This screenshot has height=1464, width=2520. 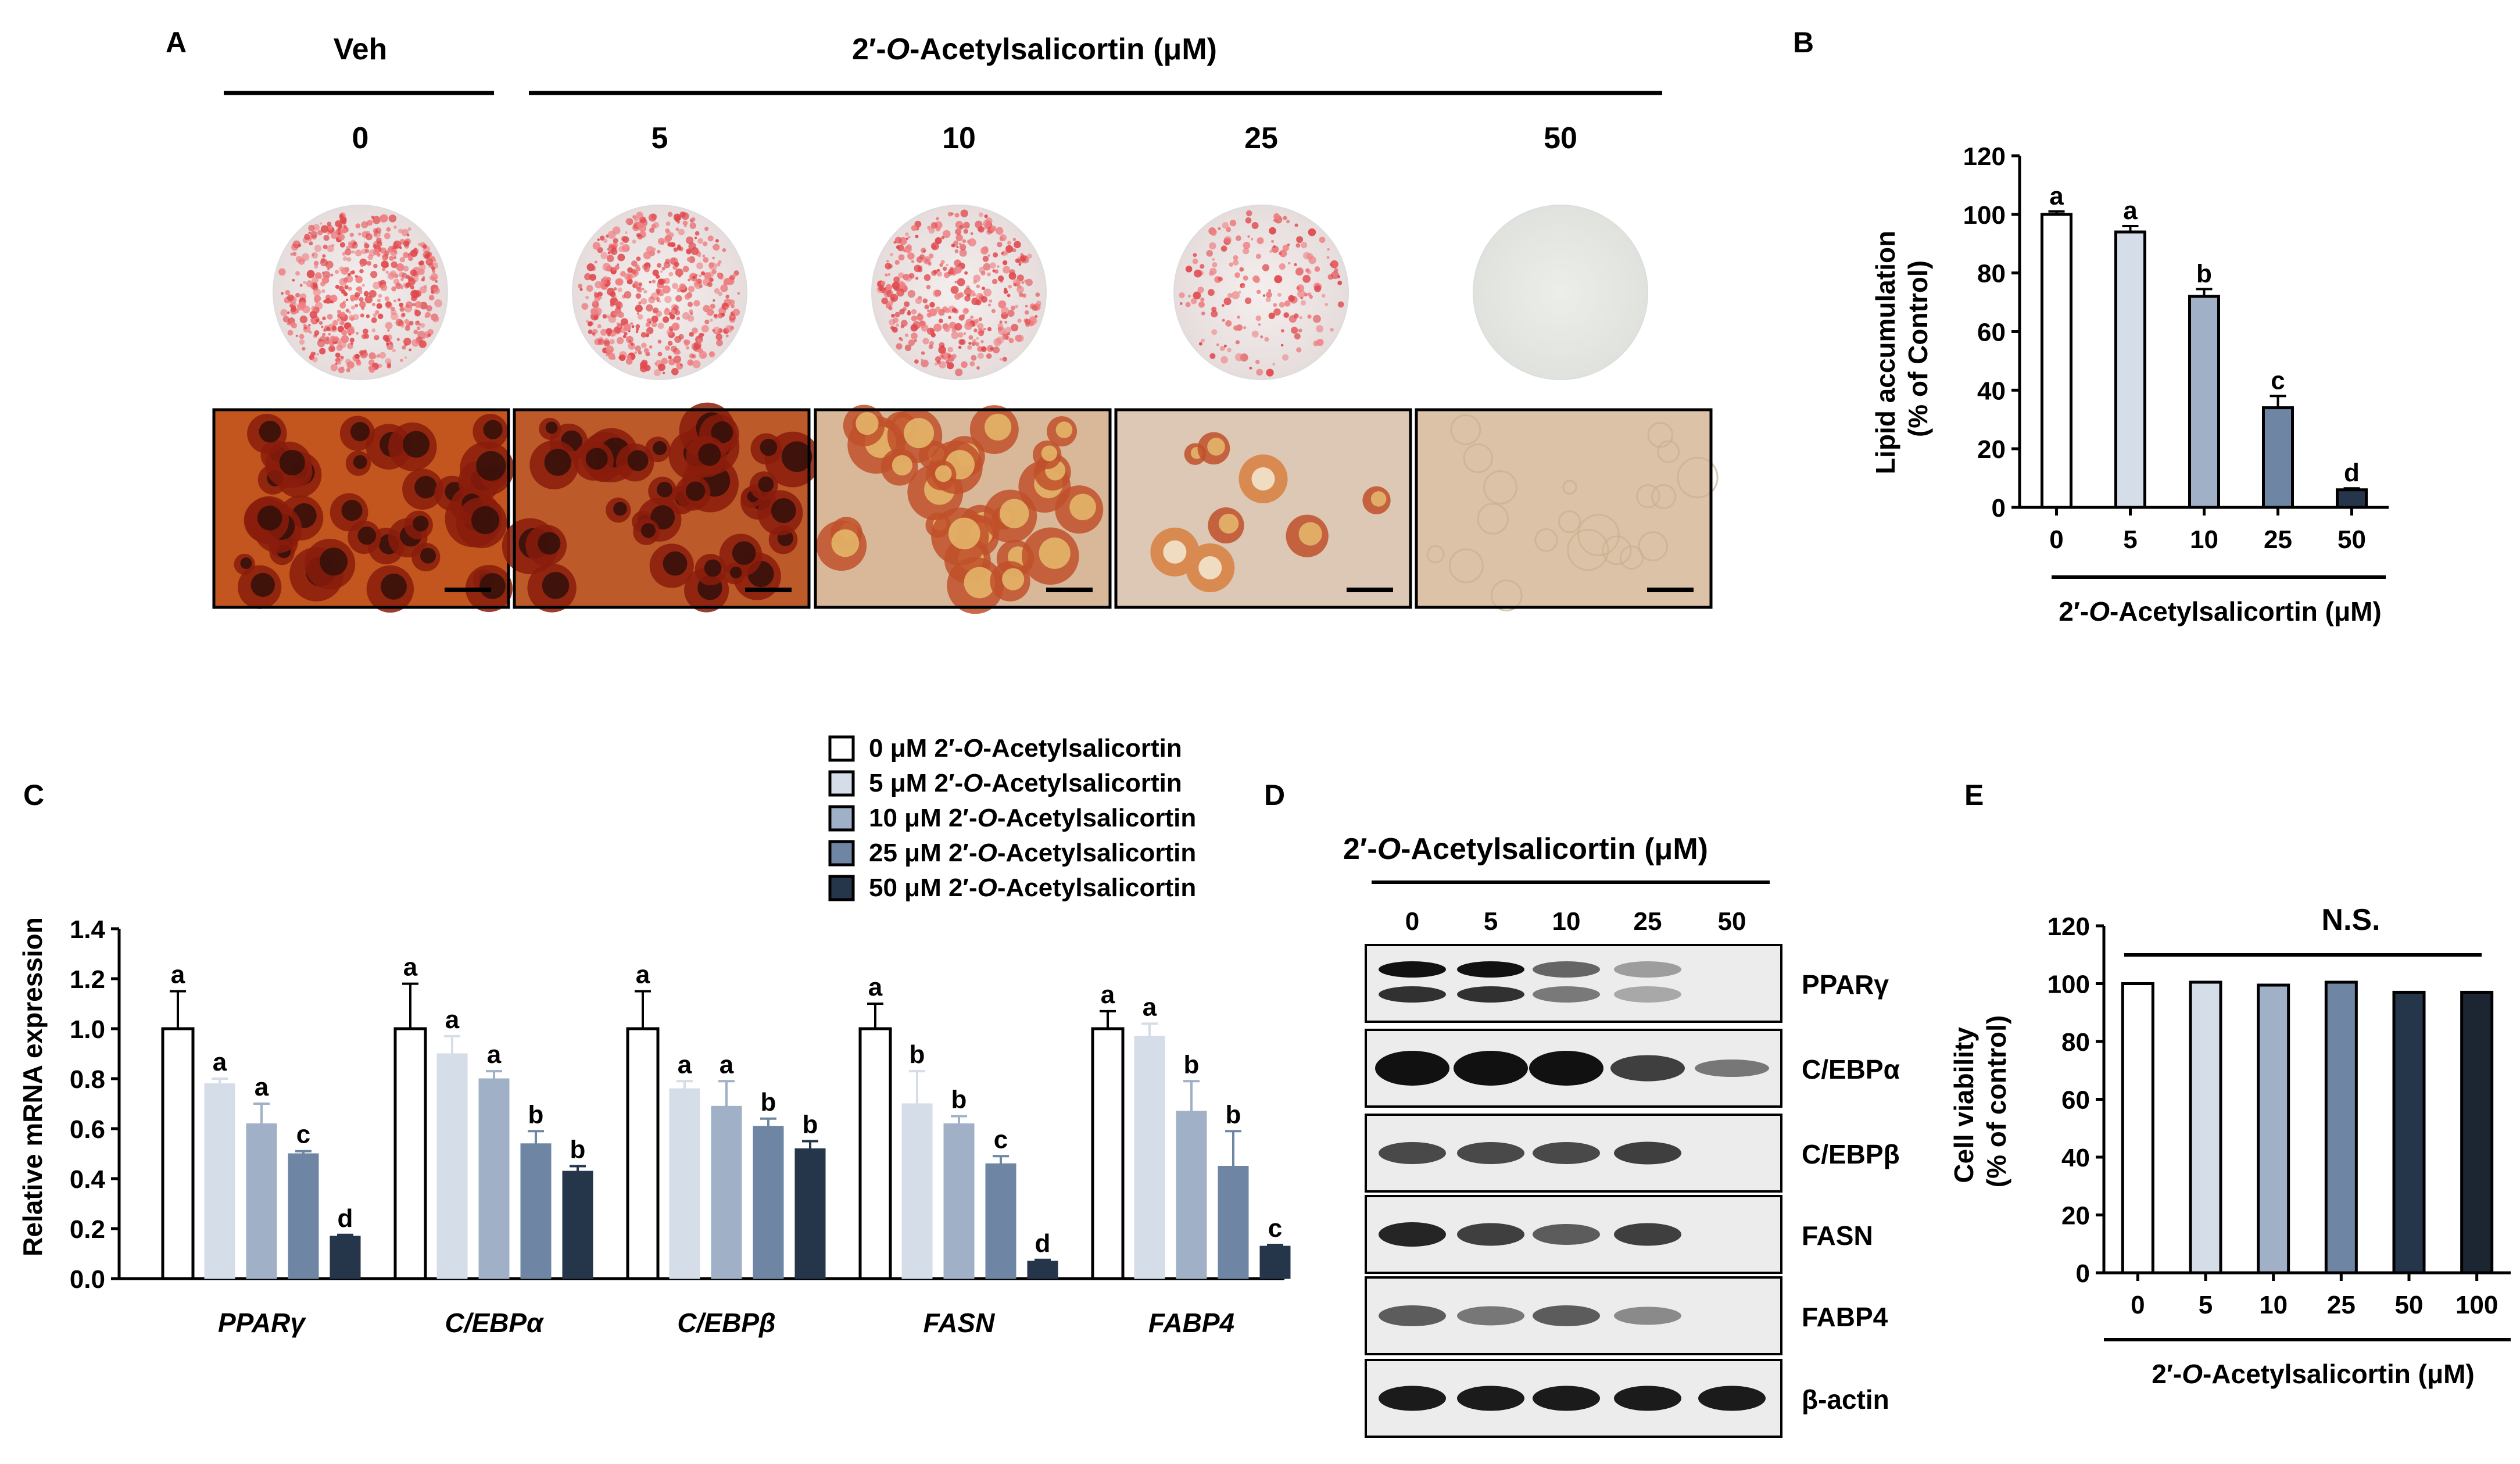 I want to click on chart-b-y-tick-label: 0, so click(x=1999, y=508).